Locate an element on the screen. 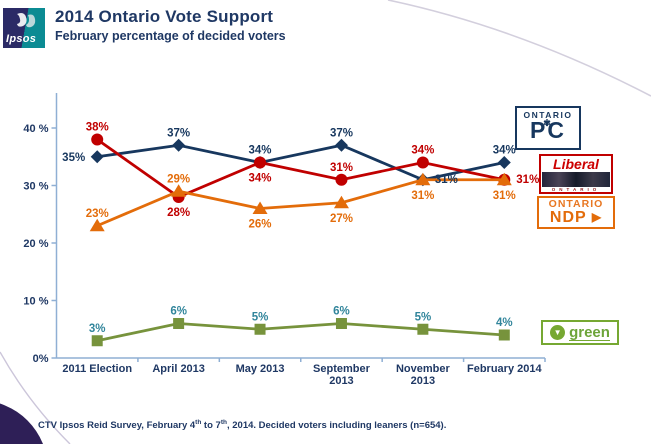 Image resolution: width=651 pixels, height=444 pixels. svg-text: 40 % is located at coordinates (35, 129).